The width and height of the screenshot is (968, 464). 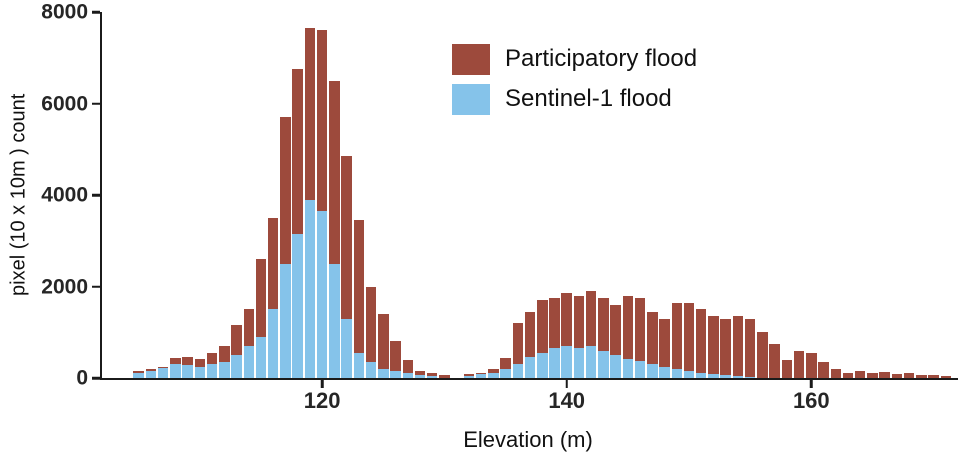 I want to click on legend-label-participatory-flood: Participatory flood, so click(x=601, y=59).